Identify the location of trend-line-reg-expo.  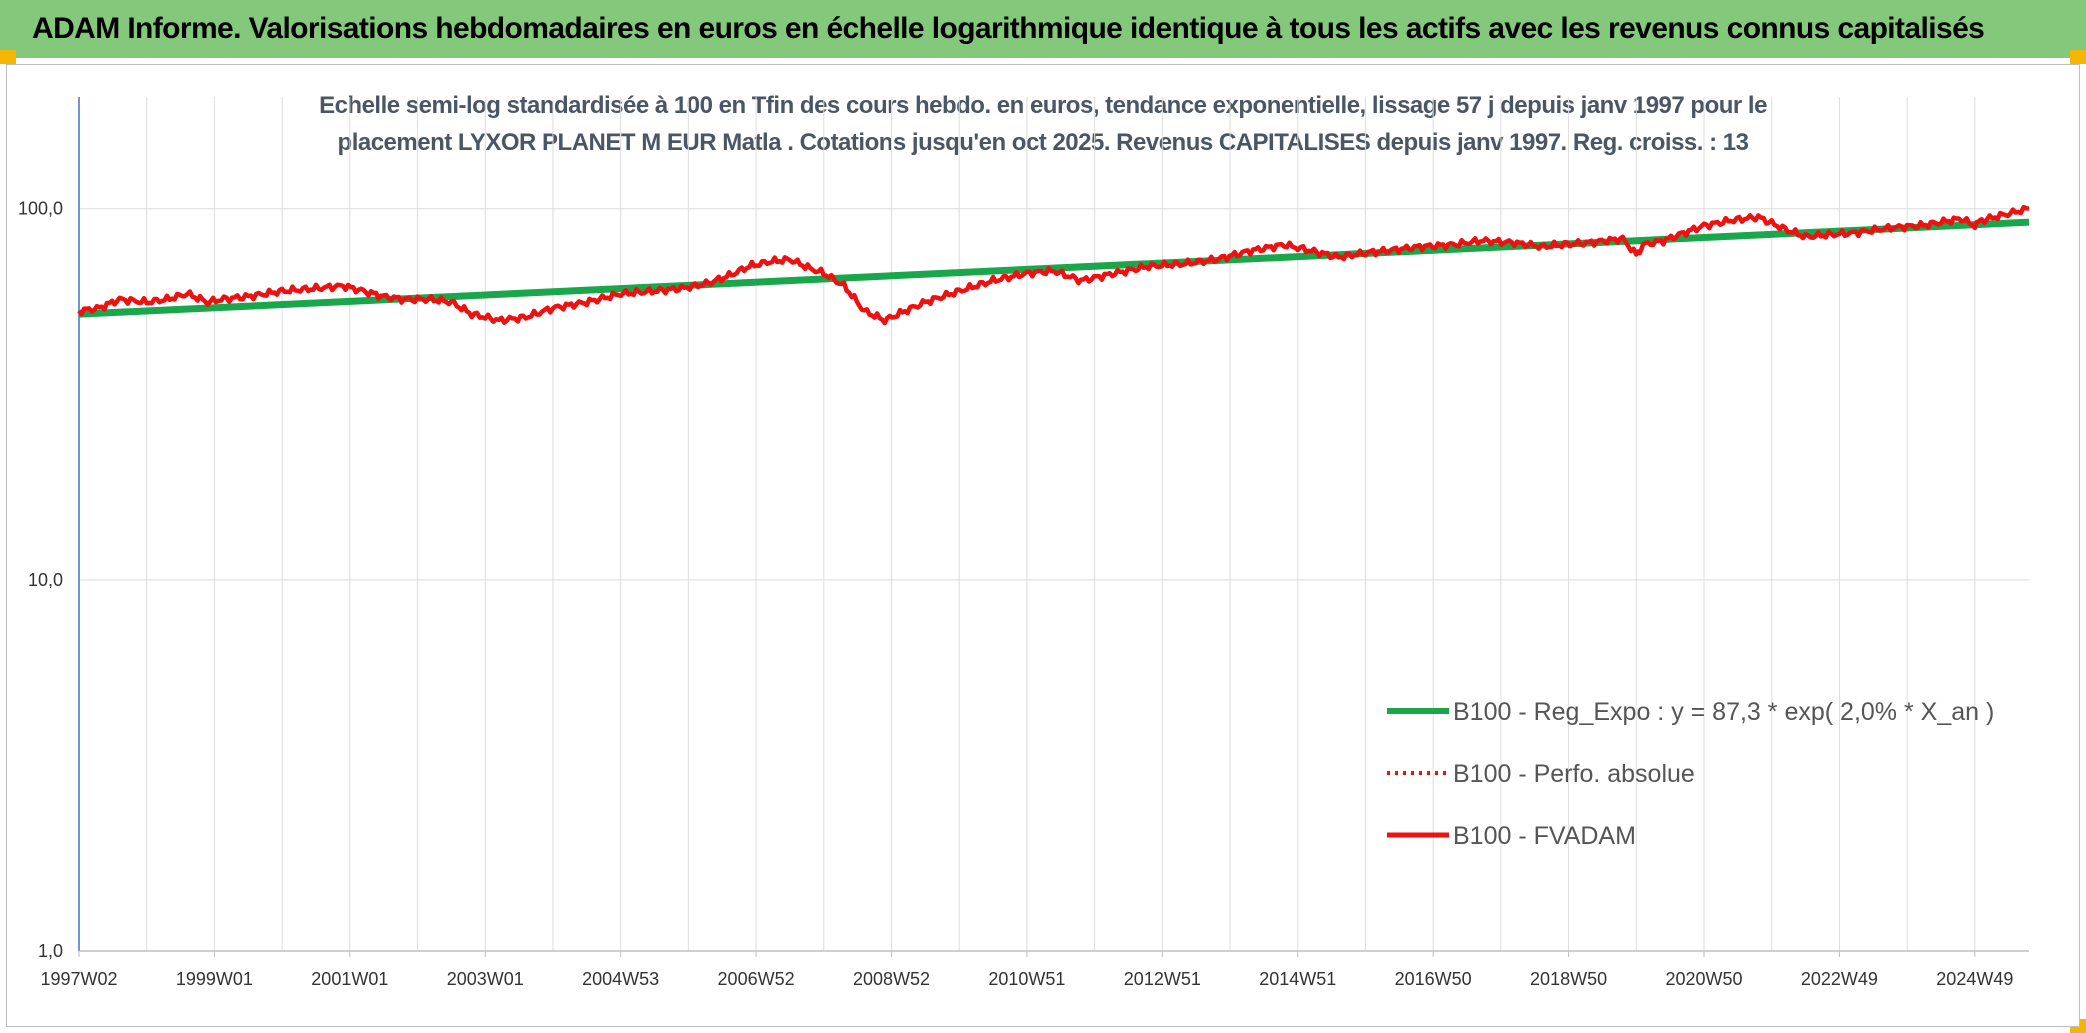
(1054, 268).